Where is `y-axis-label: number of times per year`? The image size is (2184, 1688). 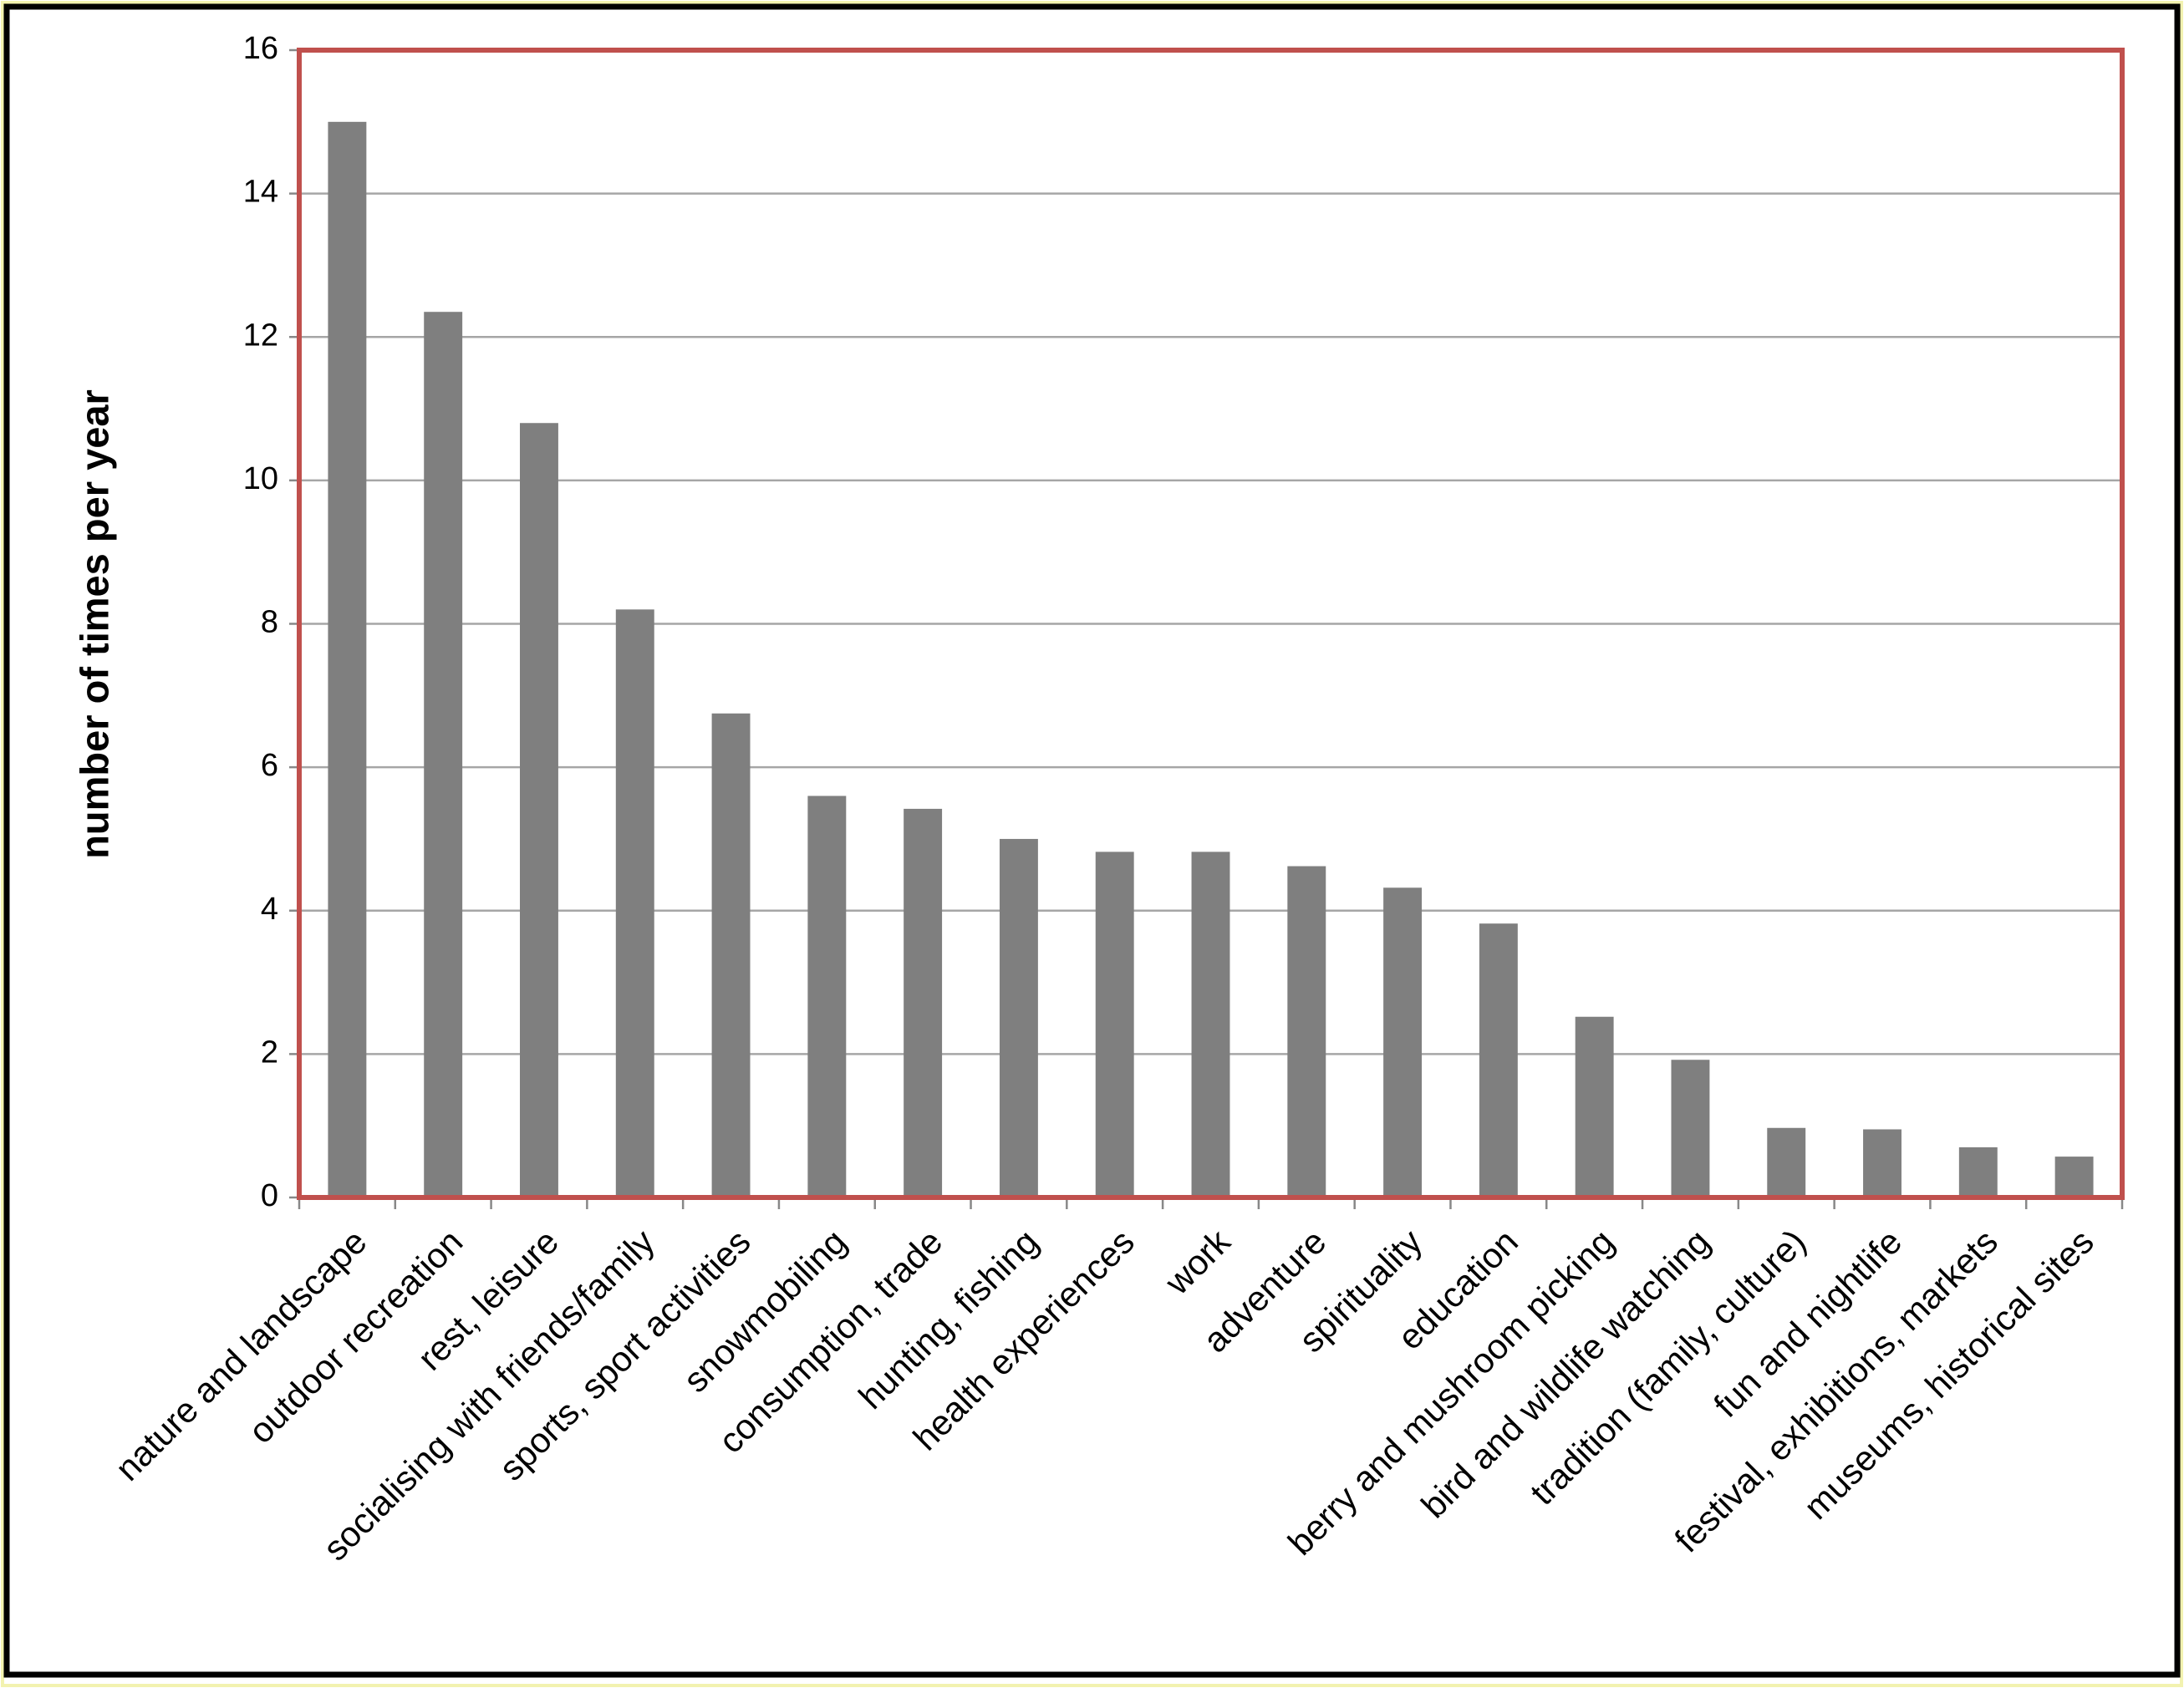 y-axis-label: number of times per year is located at coordinates (94, 624).